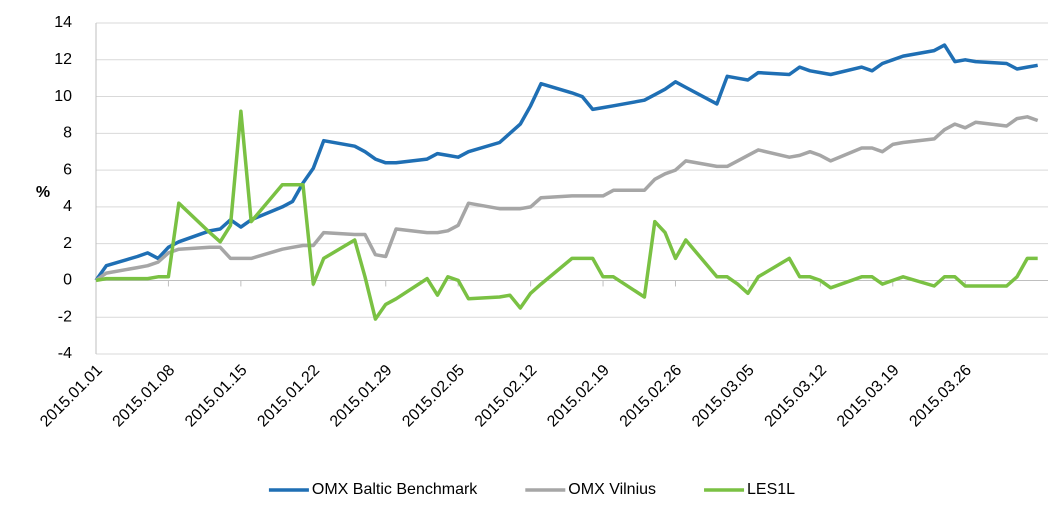 This screenshot has height=508, width=1048. I want to click on x-tick-label: 2015.02.05, so click(433, 396).